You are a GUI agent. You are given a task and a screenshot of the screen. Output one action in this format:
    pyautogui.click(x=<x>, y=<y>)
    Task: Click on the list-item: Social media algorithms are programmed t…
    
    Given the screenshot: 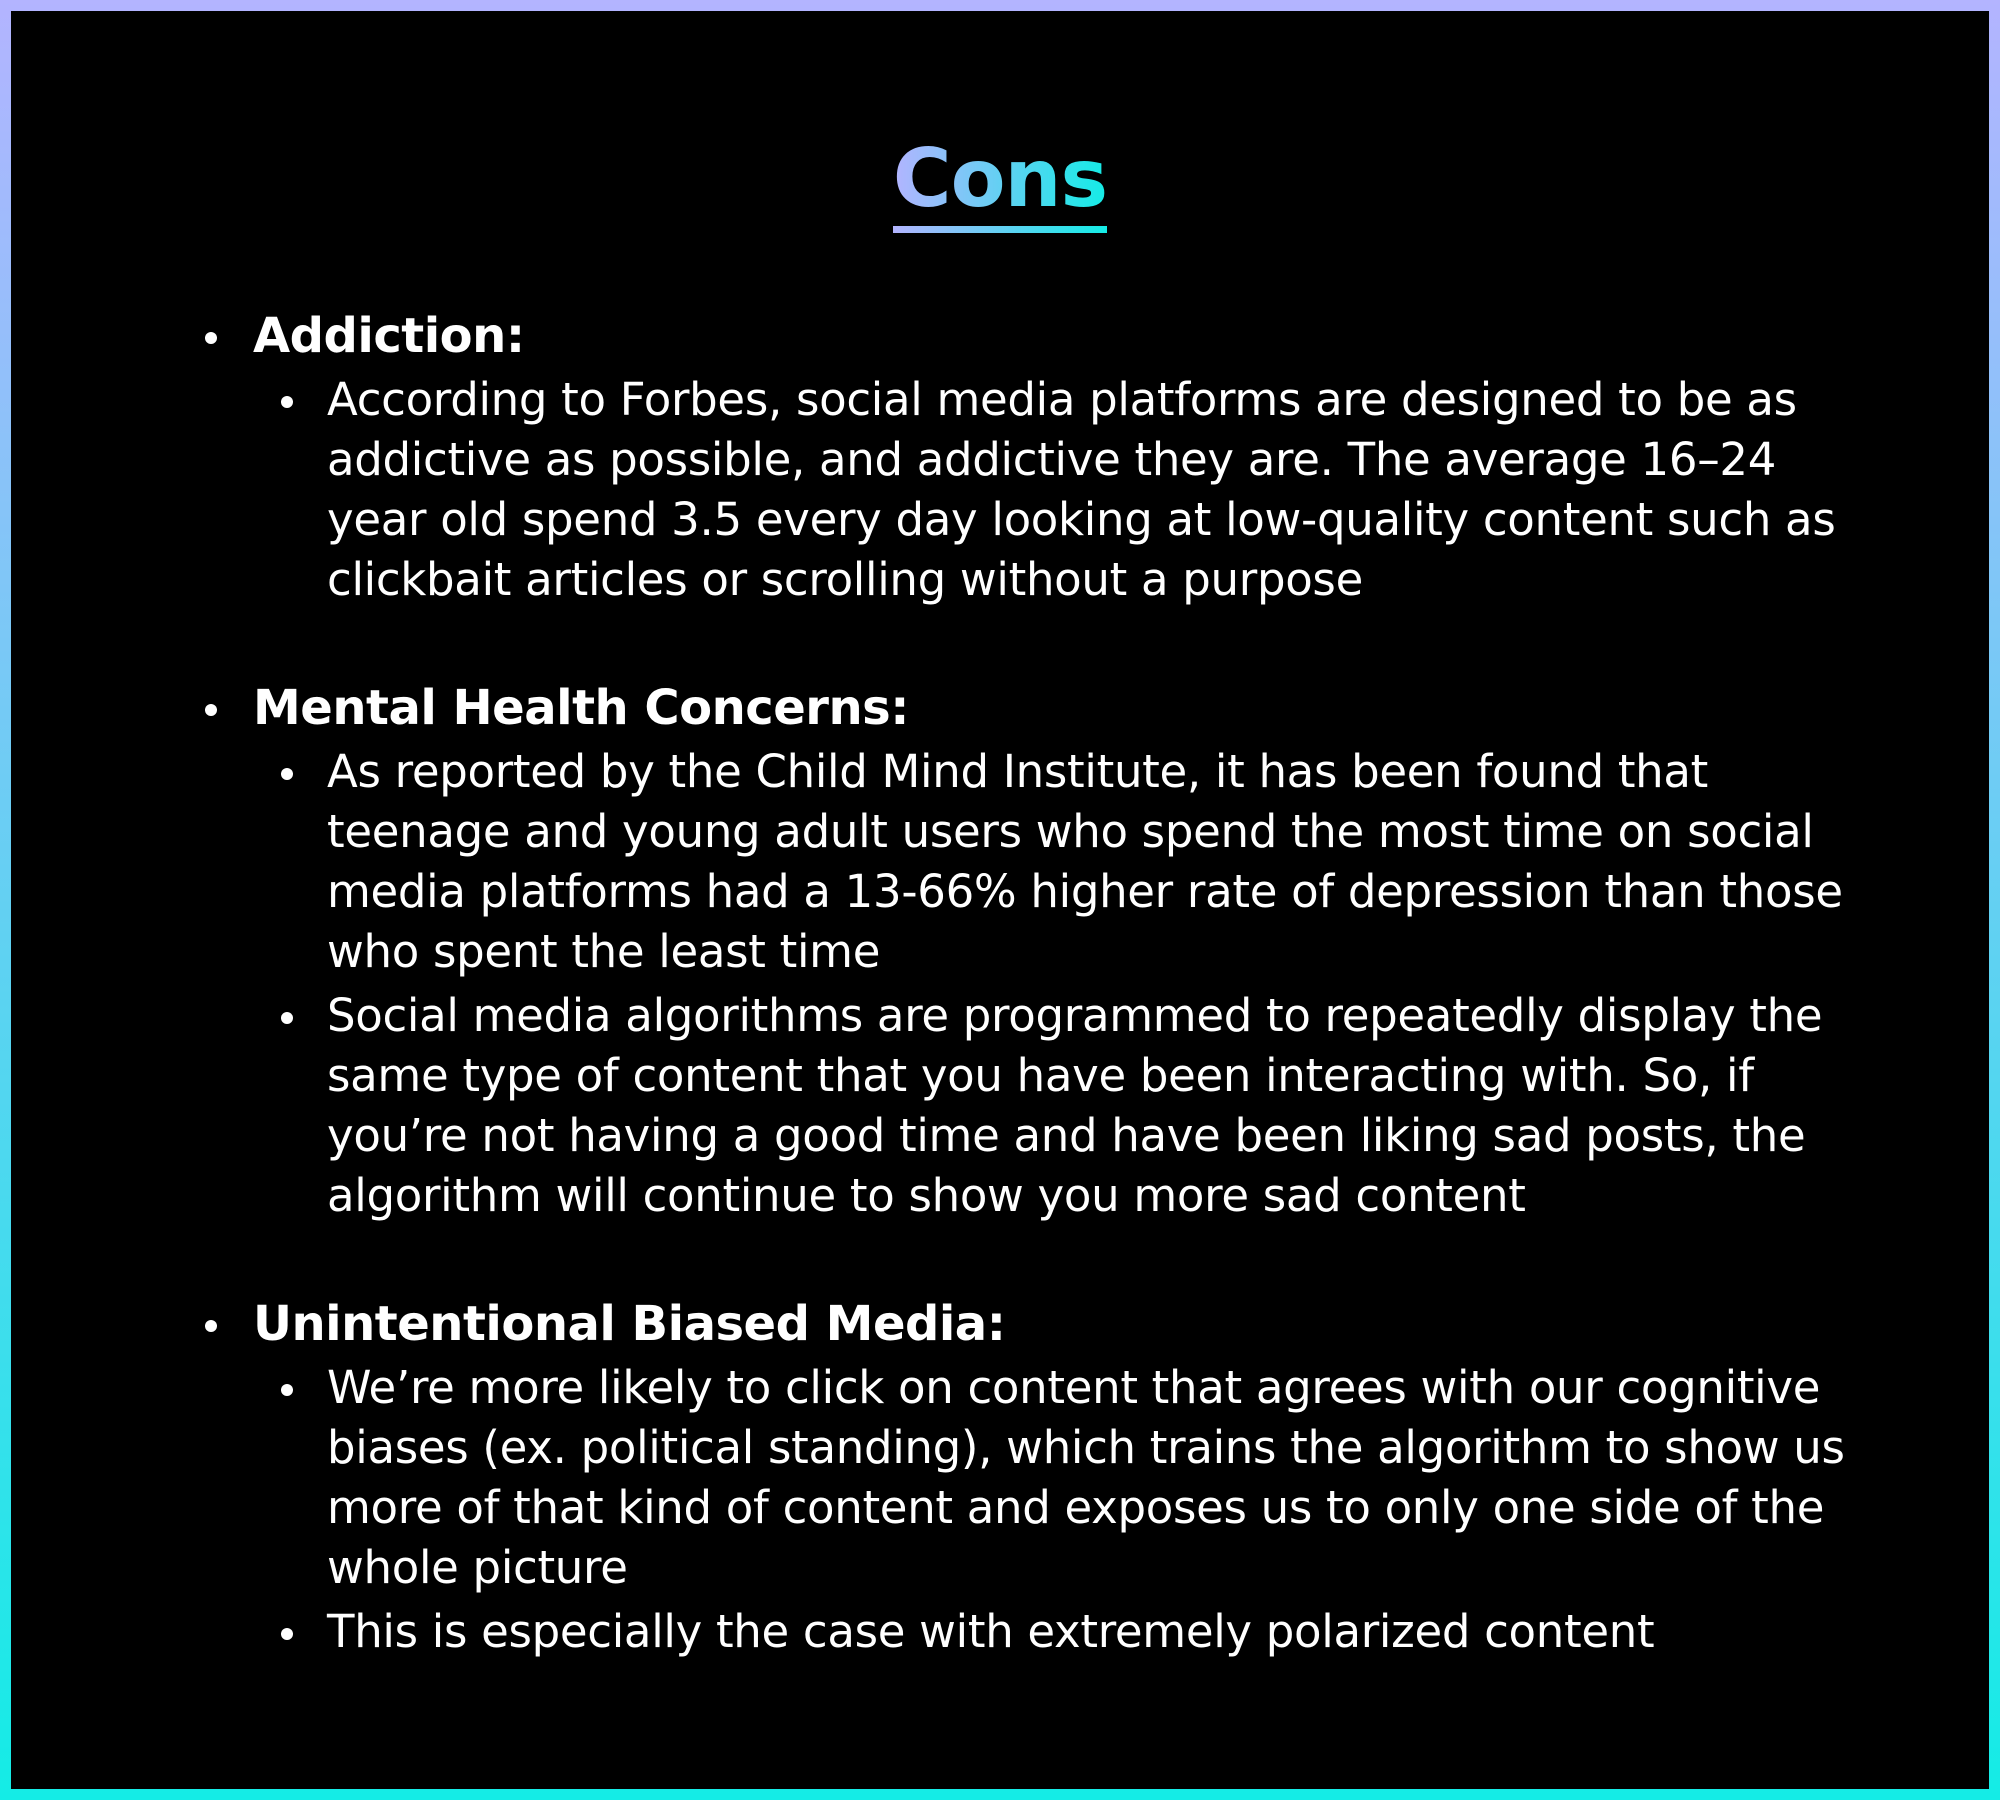 What is the action you would take?
    pyautogui.click(x=1022, y=1106)
    